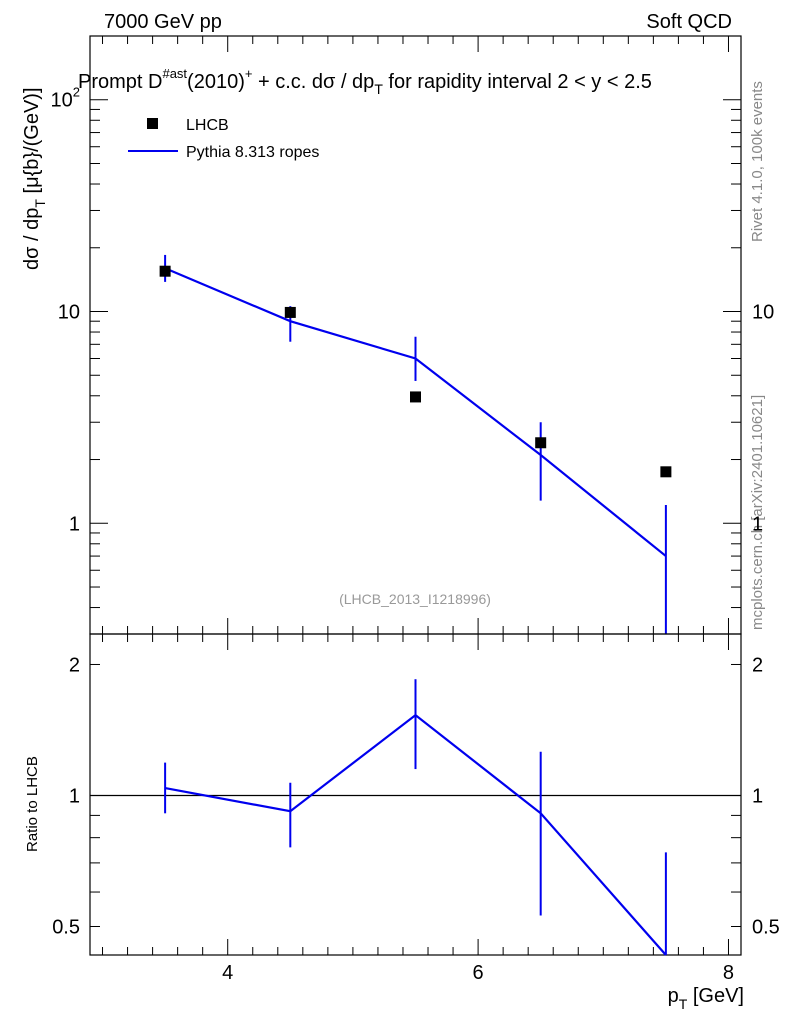 This screenshot has height=1024, width=786. Describe the element at coordinates (728, 973) in the screenshot. I see `x-tick-label: 8` at that location.